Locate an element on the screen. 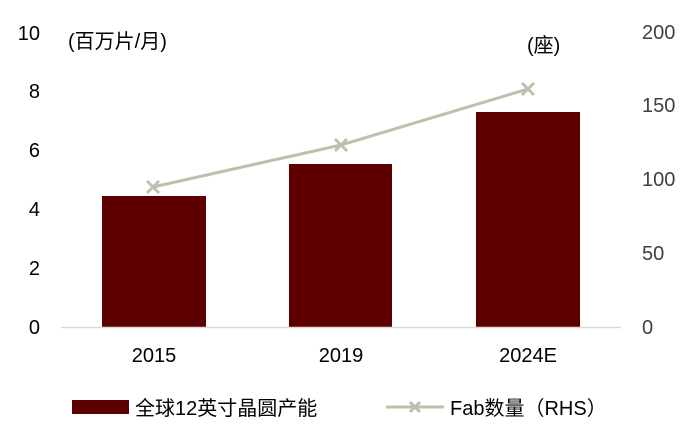  right-axis: 0 50 100 150 200 is located at coordinates (658, 180).